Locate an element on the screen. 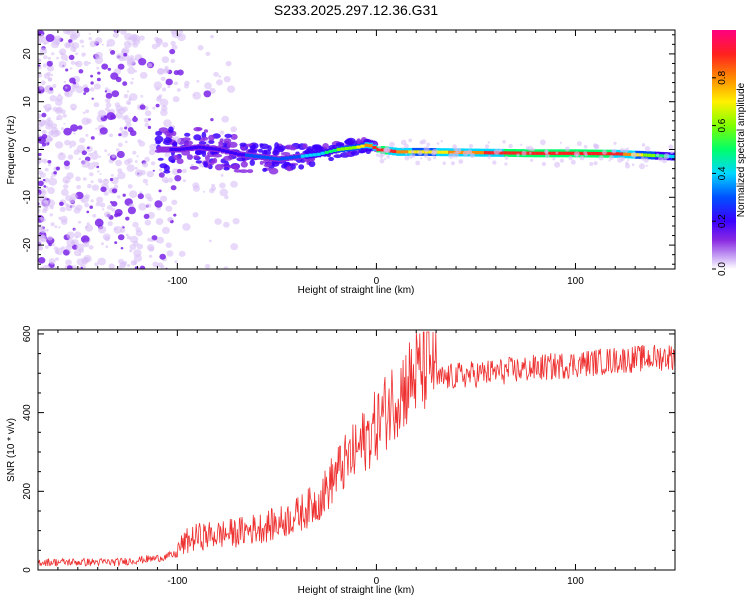  y-tick-label: 600 is located at coordinates (27, 333).